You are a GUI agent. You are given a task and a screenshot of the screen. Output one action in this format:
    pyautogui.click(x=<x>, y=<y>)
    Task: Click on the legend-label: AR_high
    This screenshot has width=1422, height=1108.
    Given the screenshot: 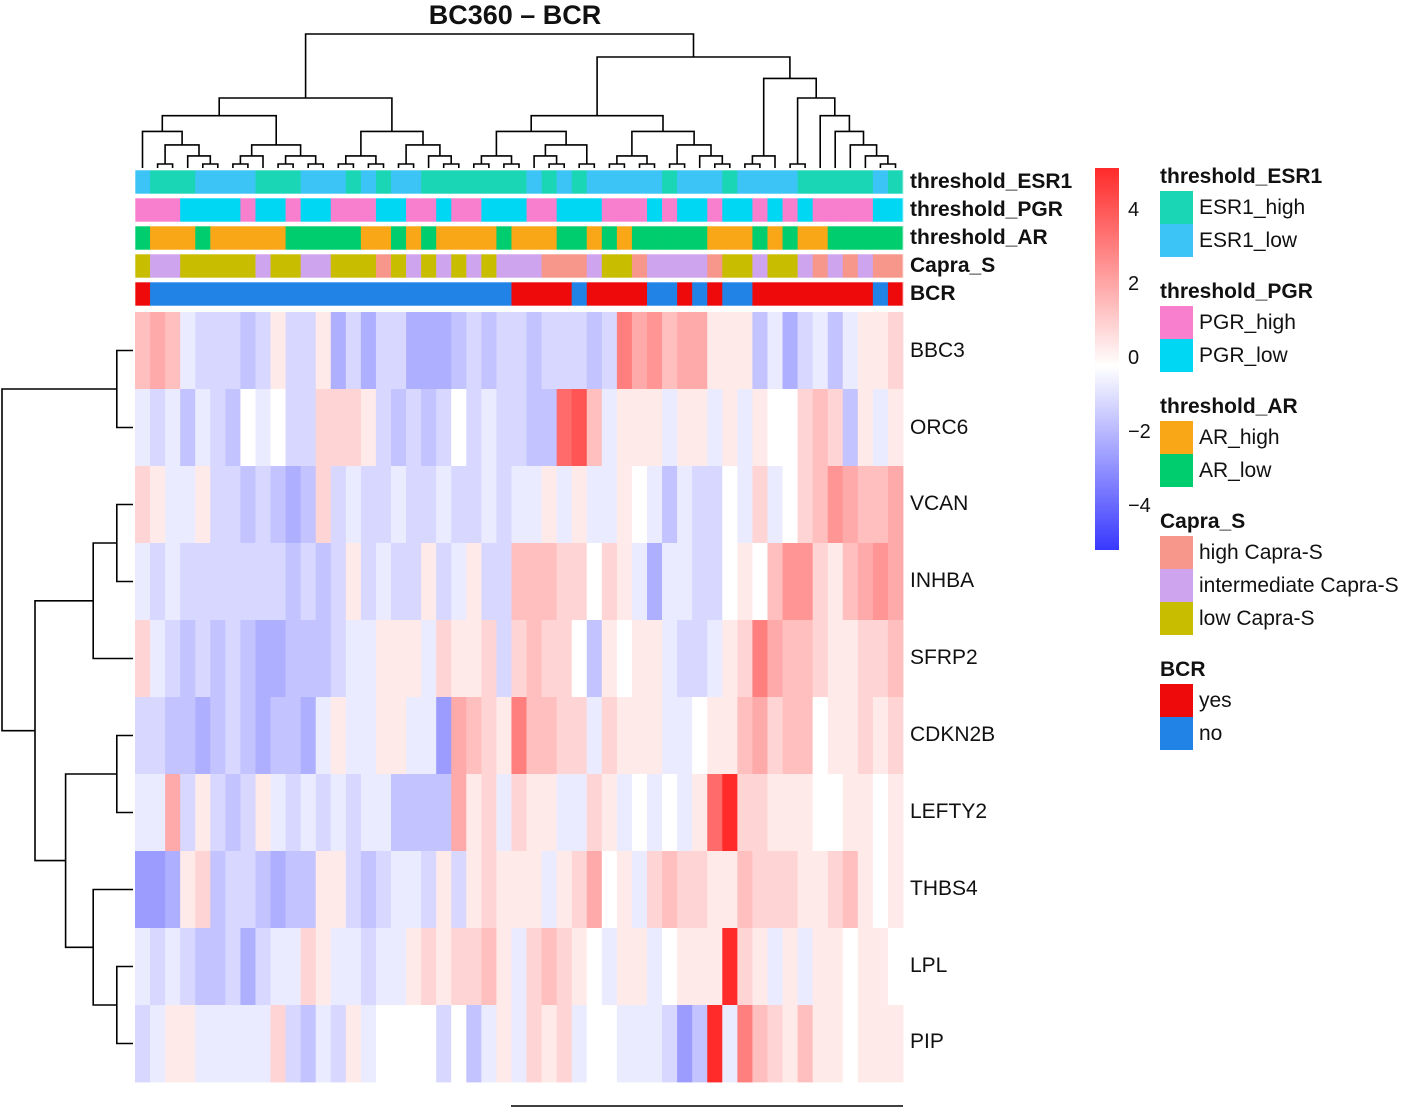 What is the action you would take?
    pyautogui.click(x=1239, y=437)
    